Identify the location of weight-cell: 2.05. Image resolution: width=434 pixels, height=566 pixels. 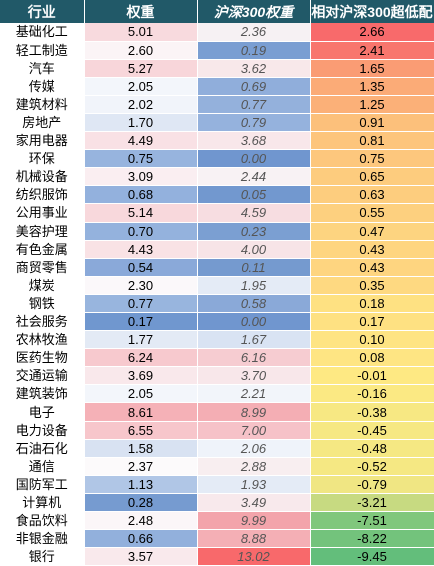
(141, 86).